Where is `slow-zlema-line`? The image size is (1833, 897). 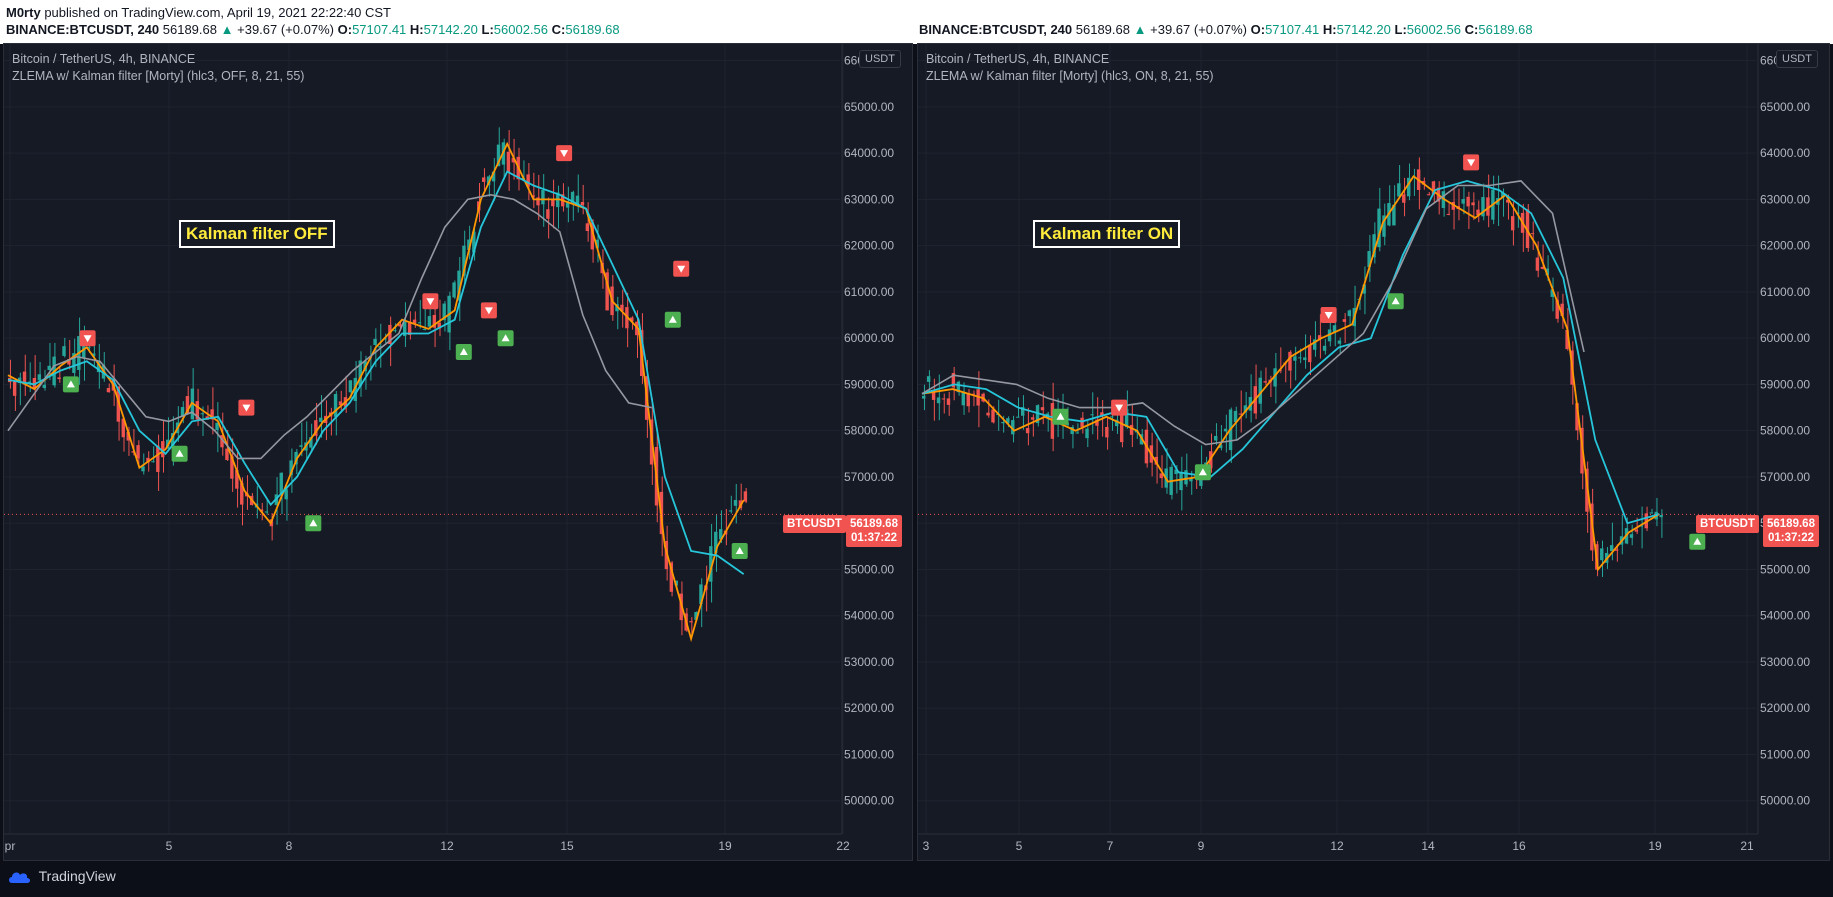
slow-zlema-line is located at coordinates (1253, 313).